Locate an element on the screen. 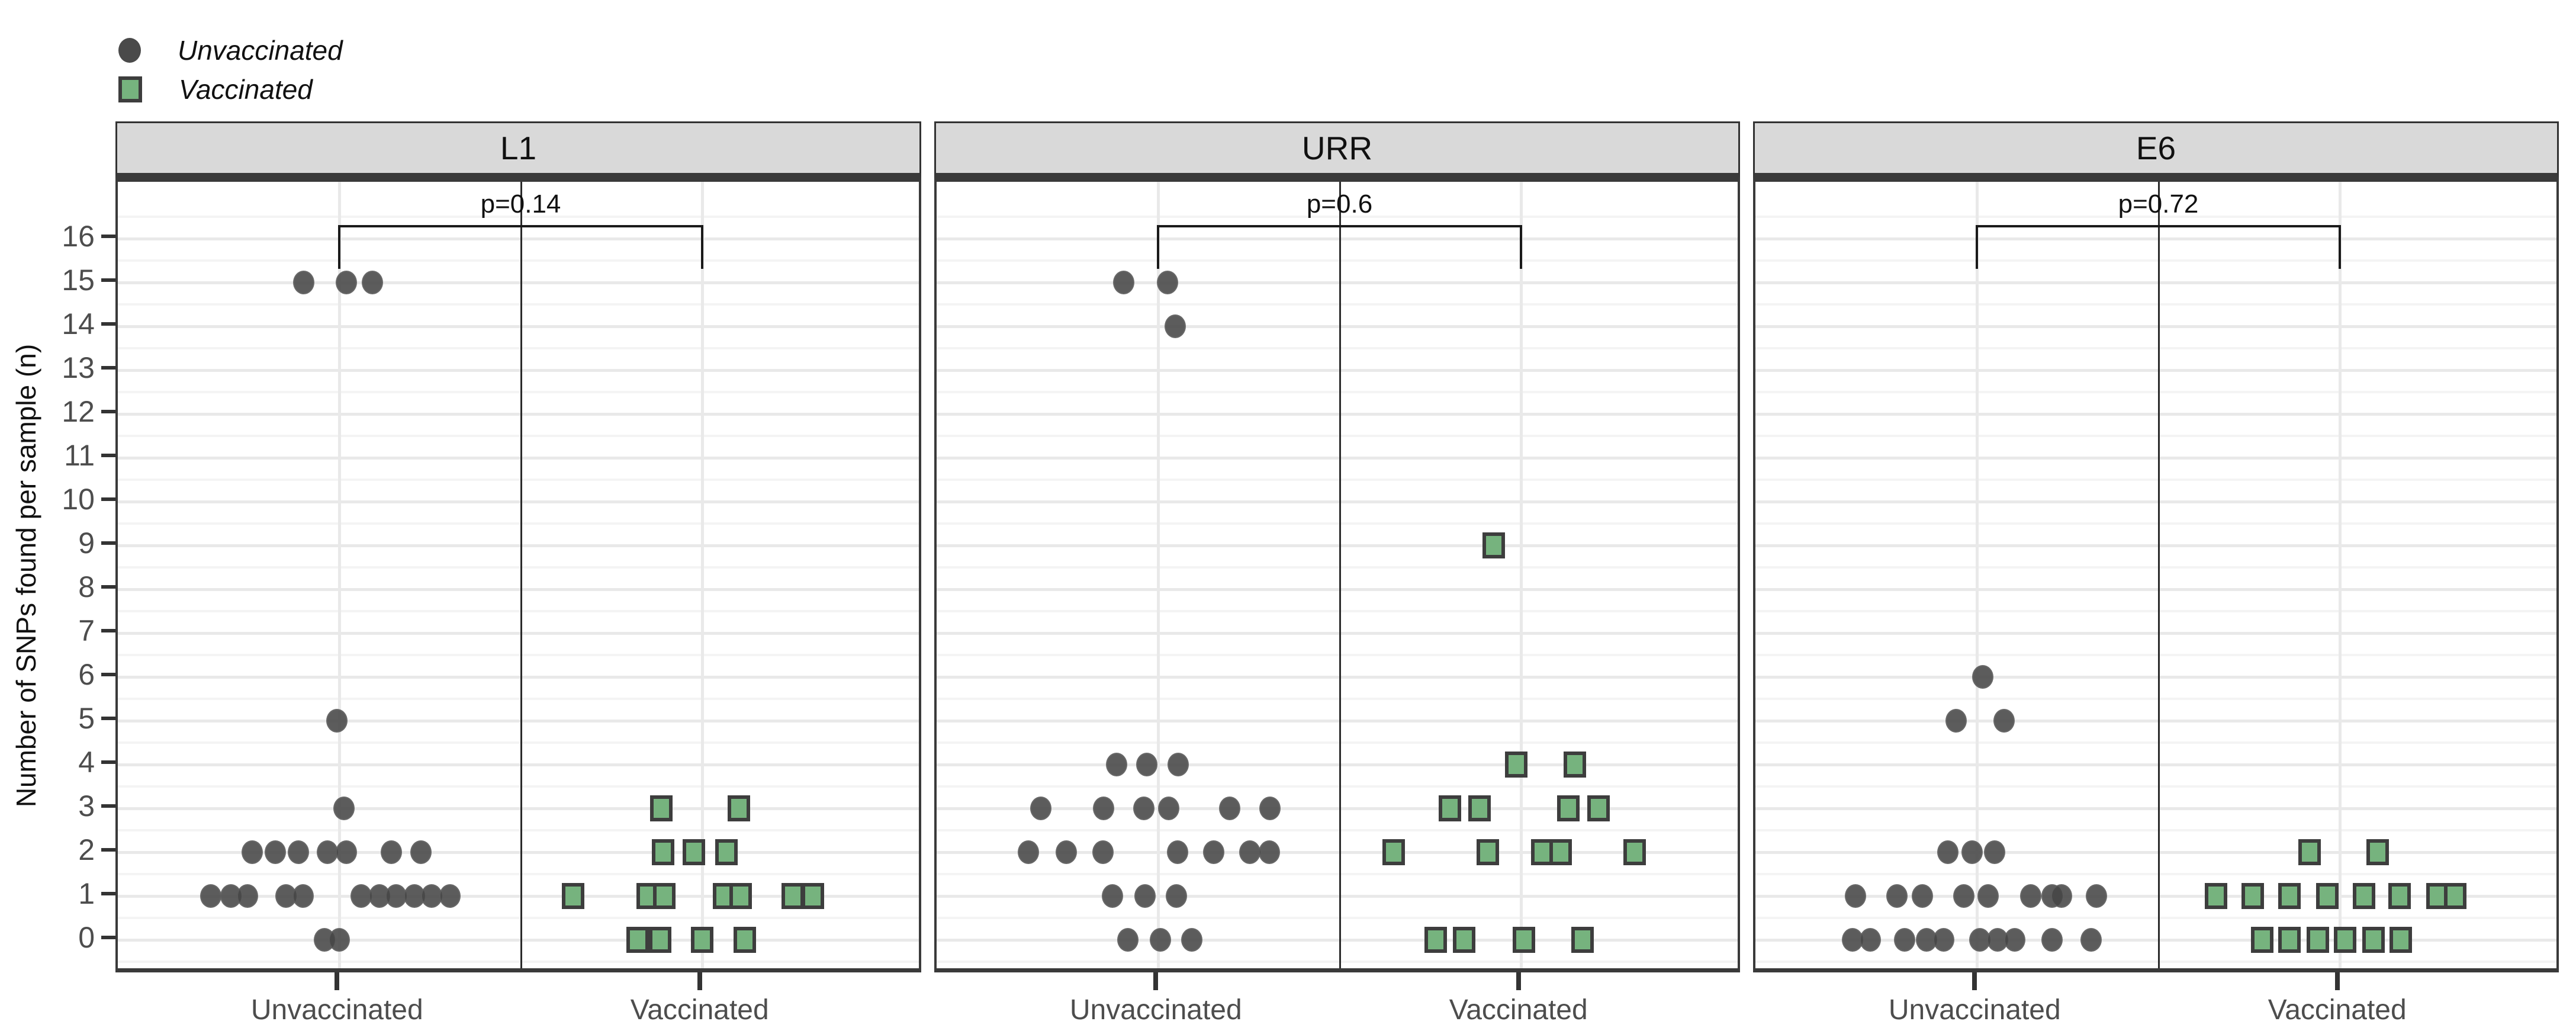  group-separator-line is located at coordinates (521, 575).